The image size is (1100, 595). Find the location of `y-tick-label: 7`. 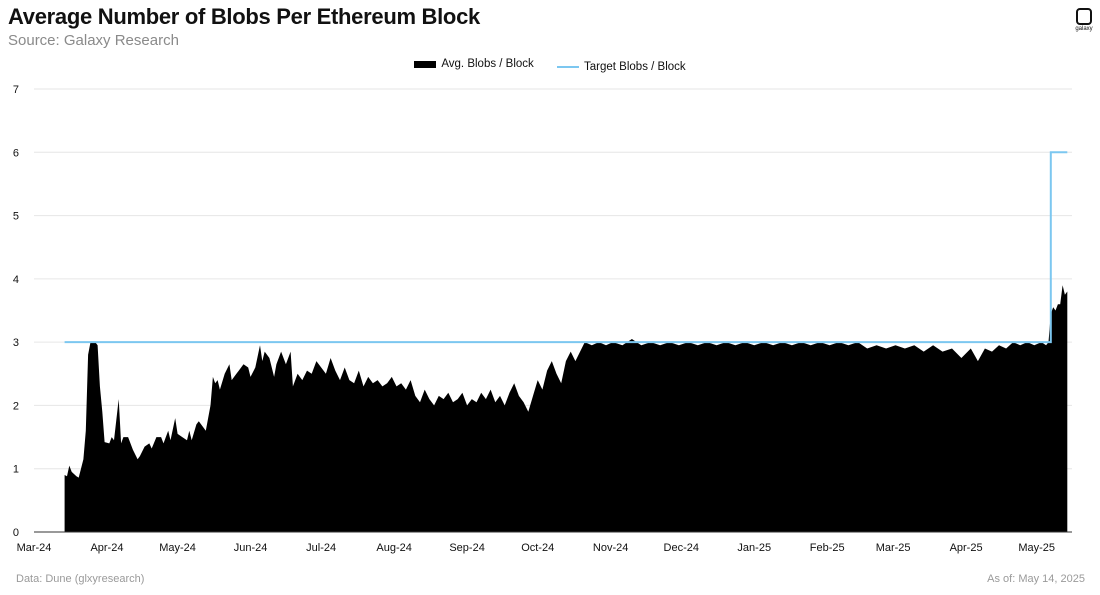

y-tick-label: 7 is located at coordinates (16, 90).